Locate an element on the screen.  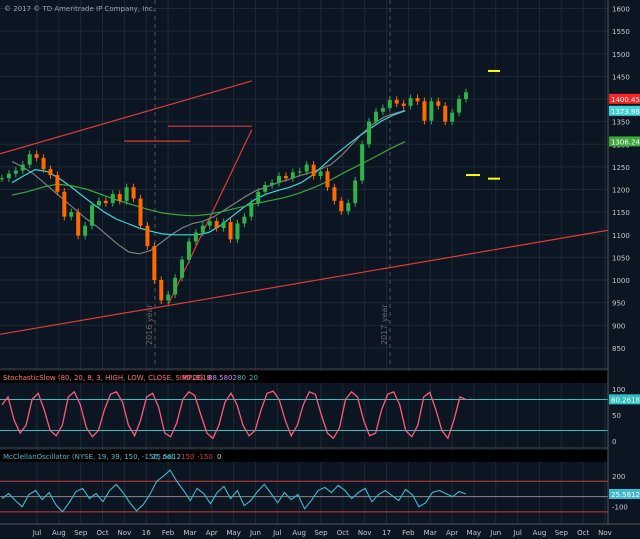
price-label-text: 1400.45 is located at coordinates (625, 100).